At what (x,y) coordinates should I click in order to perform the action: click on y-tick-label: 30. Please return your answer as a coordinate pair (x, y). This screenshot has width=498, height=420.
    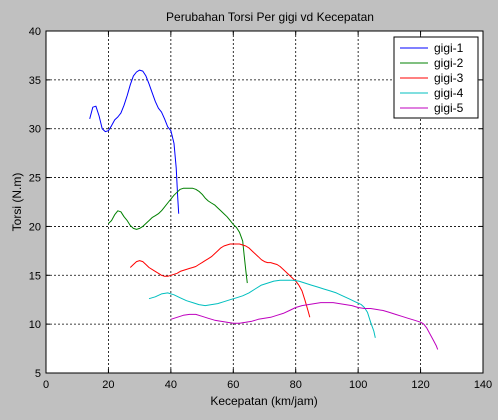
    Looking at the image, I should click on (35, 130).